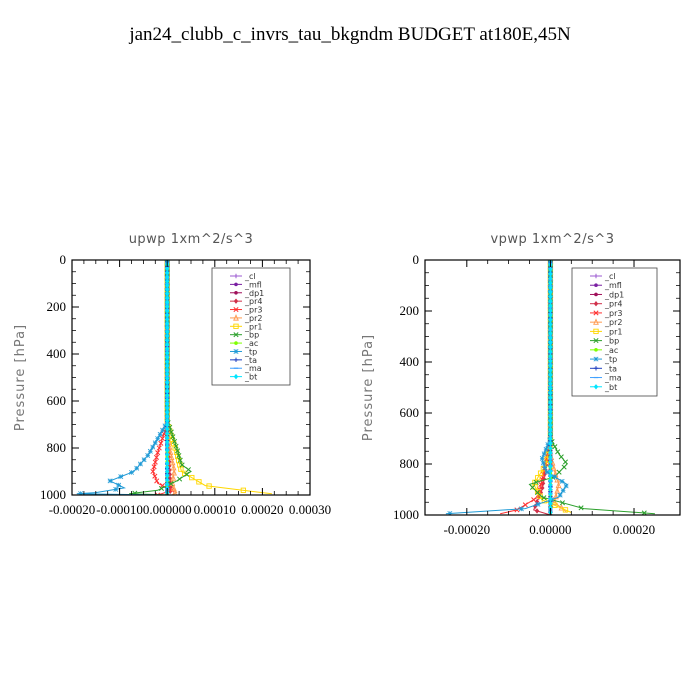 Image resolution: width=700 pixels, height=700 pixels. I want to click on x-tick-label: 0.00000, so click(550, 529).